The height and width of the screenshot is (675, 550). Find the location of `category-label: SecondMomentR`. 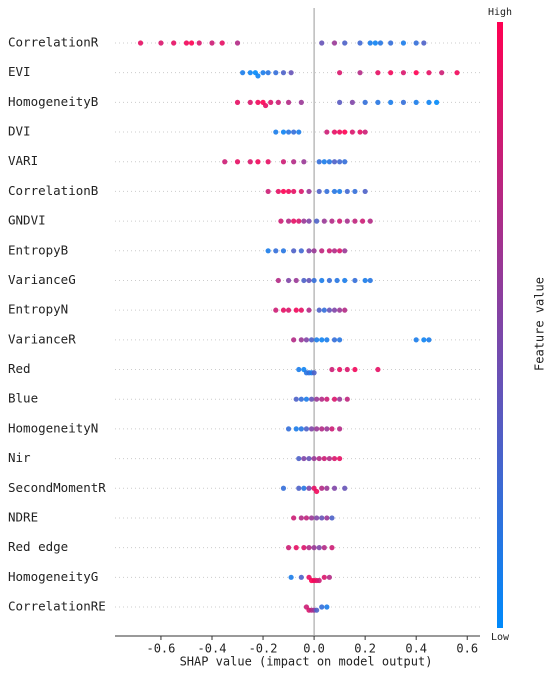

category-label: SecondMomentR is located at coordinates (57, 487).